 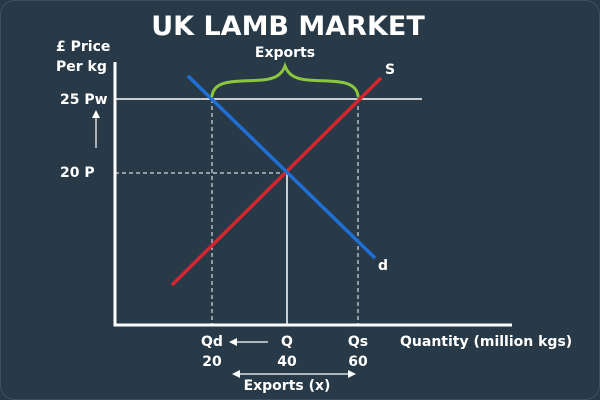 What do you see at coordinates (390, 70) in the screenshot?
I see `supply-label: S` at bounding box center [390, 70].